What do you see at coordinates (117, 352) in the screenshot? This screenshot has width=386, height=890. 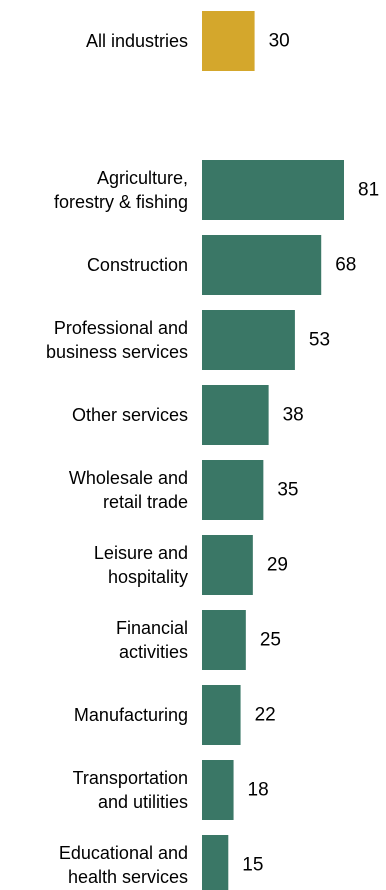 I see `category-label-3-line-1: business services` at bounding box center [117, 352].